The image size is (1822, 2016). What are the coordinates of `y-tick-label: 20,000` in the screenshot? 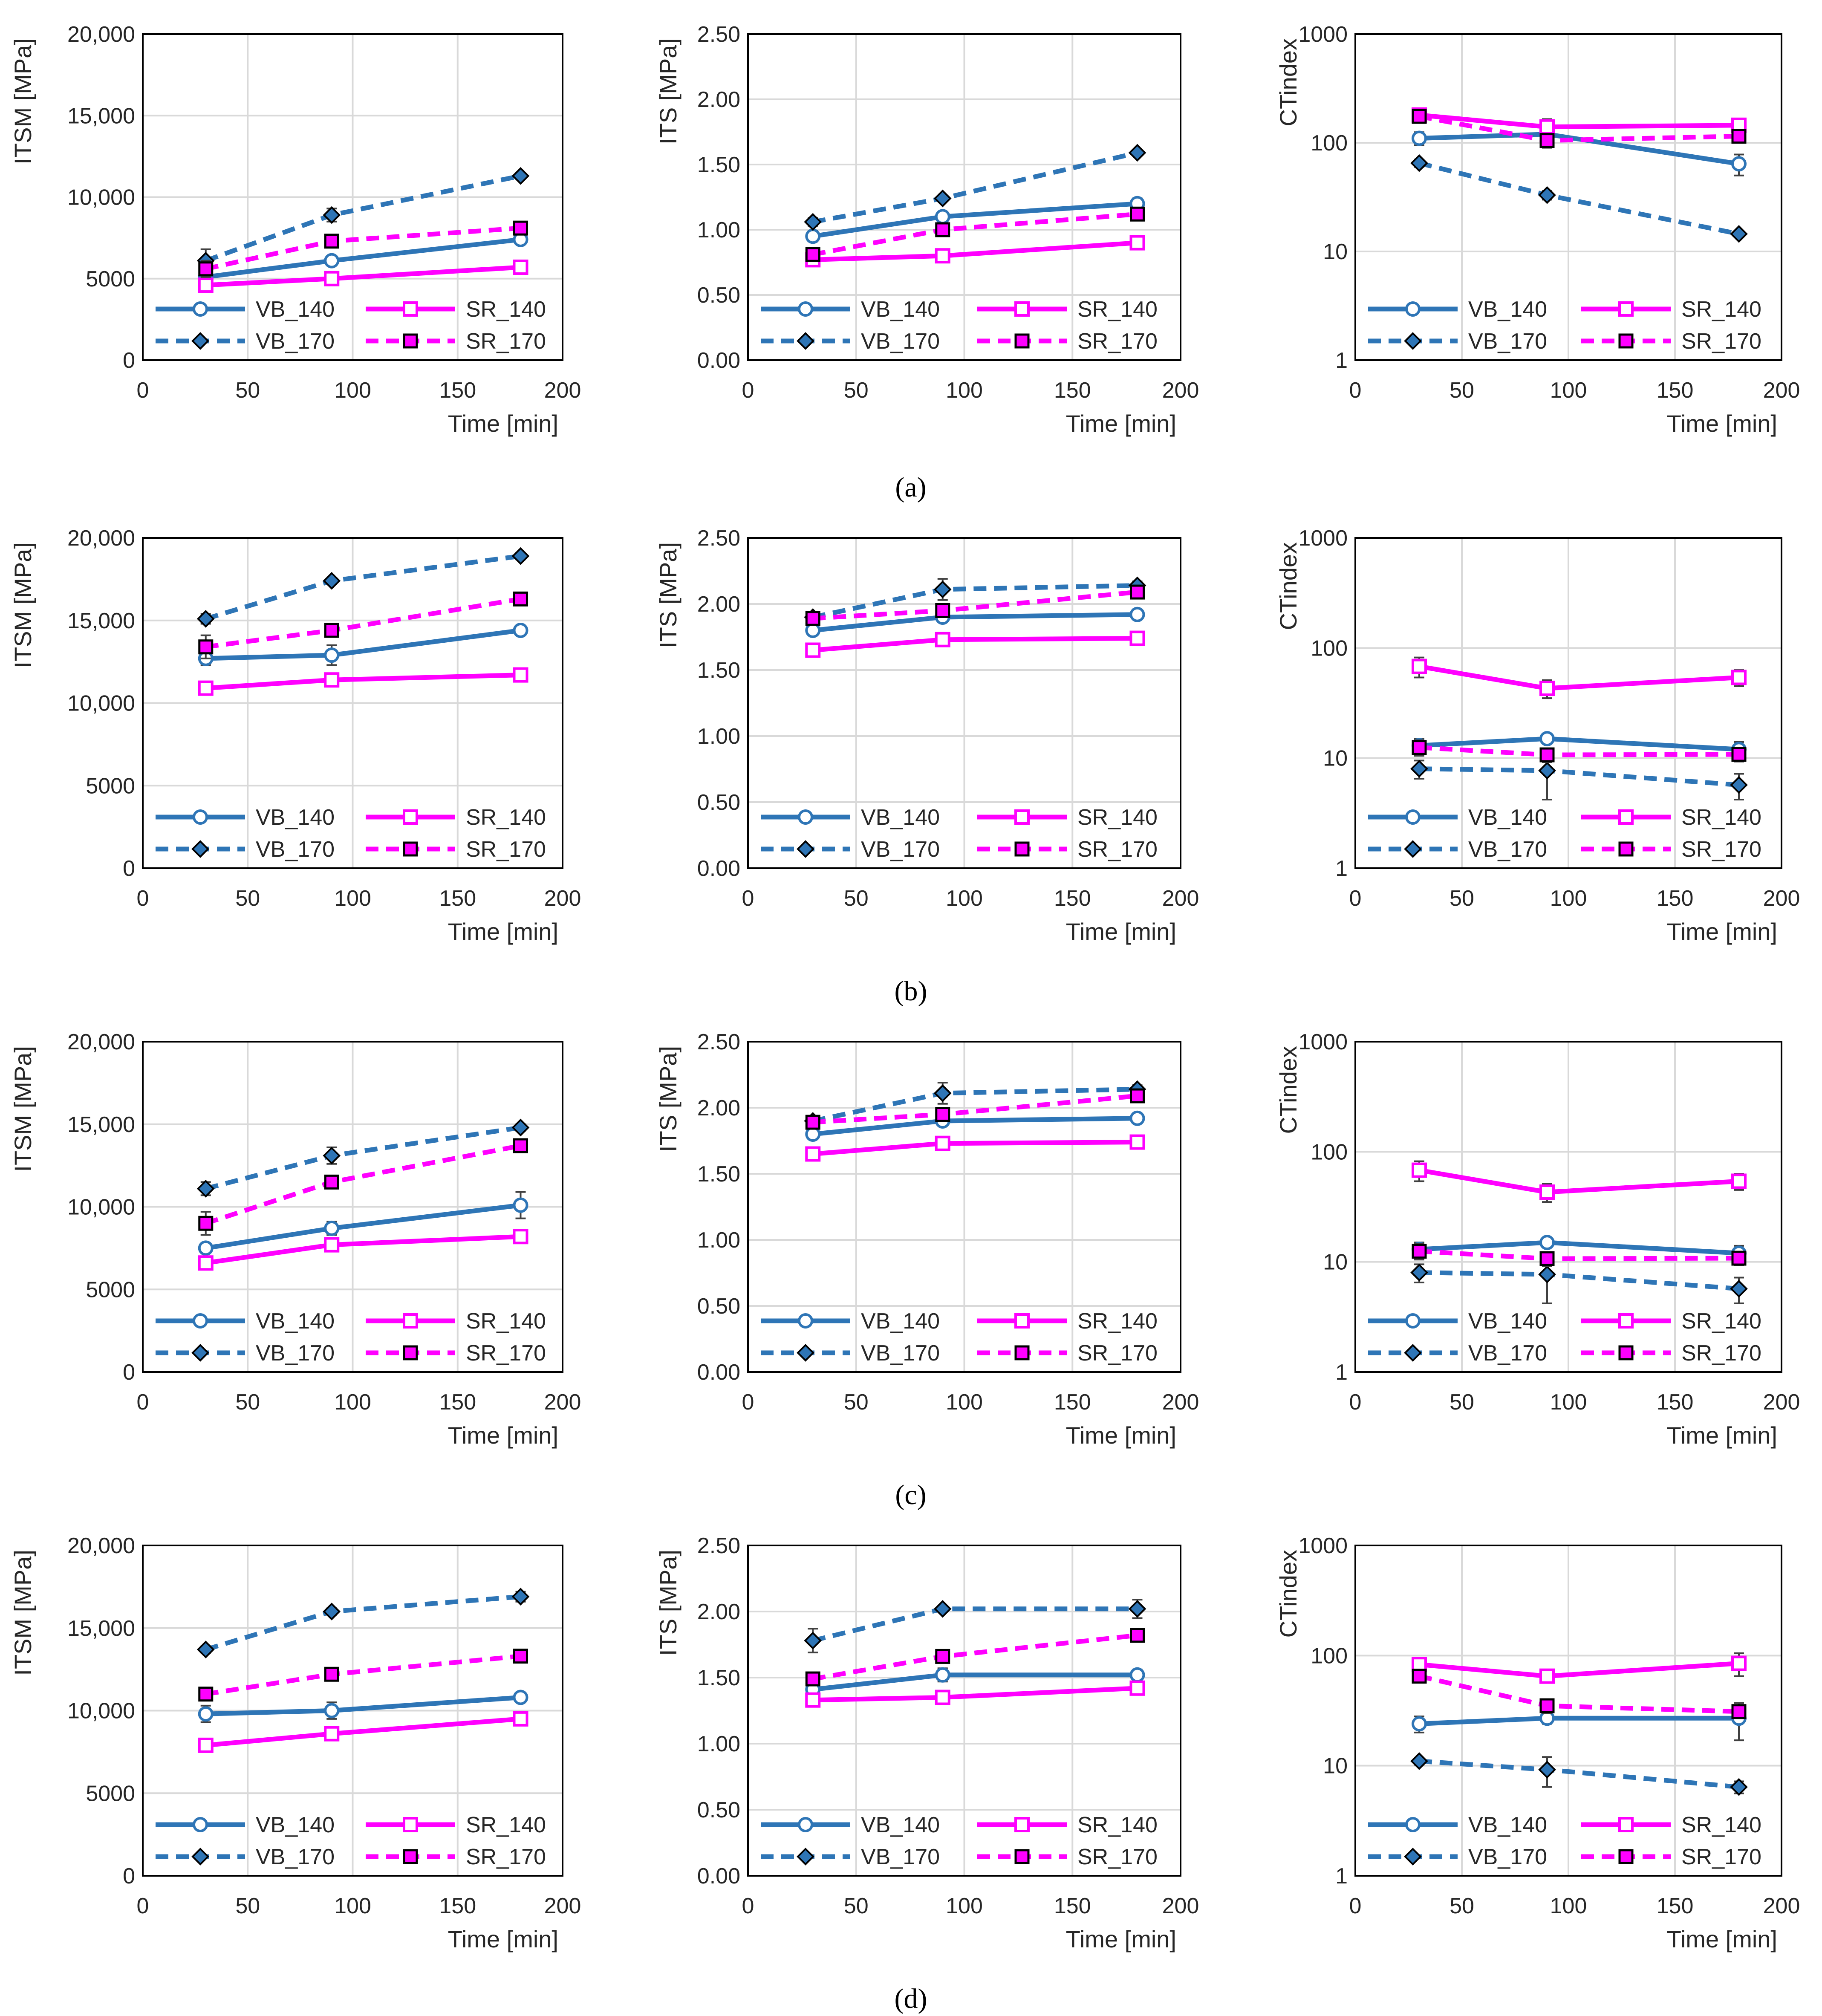 It's located at (101, 1546).